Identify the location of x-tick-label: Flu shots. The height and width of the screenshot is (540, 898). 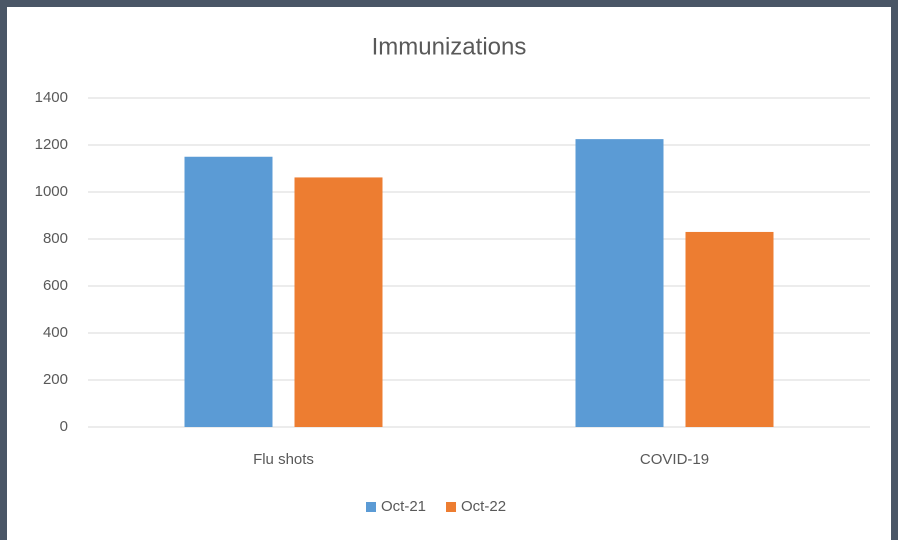
(283, 459).